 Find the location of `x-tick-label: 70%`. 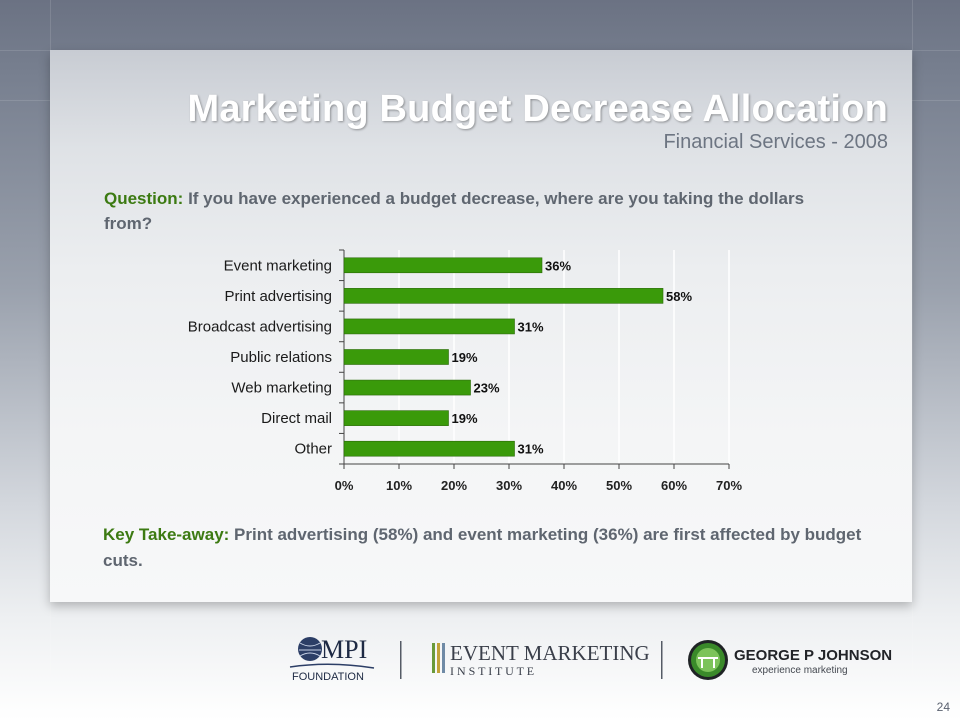

x-tick-label: 70% is located at coordinates (729, 485).